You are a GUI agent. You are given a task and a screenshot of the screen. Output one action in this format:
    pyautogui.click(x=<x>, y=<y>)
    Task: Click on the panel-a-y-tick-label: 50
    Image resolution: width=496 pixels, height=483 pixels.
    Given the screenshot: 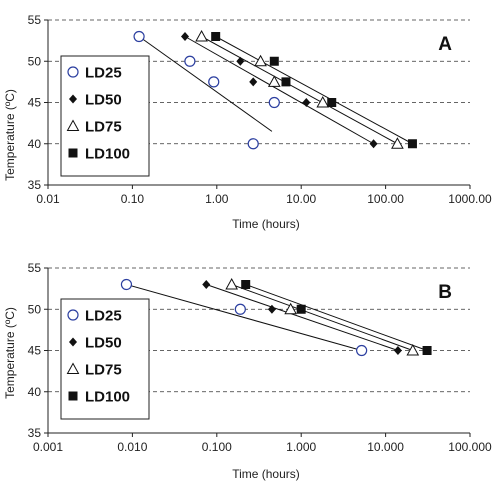 What is the action you would take?
    pyautogui.click(x=35, y=61)
    